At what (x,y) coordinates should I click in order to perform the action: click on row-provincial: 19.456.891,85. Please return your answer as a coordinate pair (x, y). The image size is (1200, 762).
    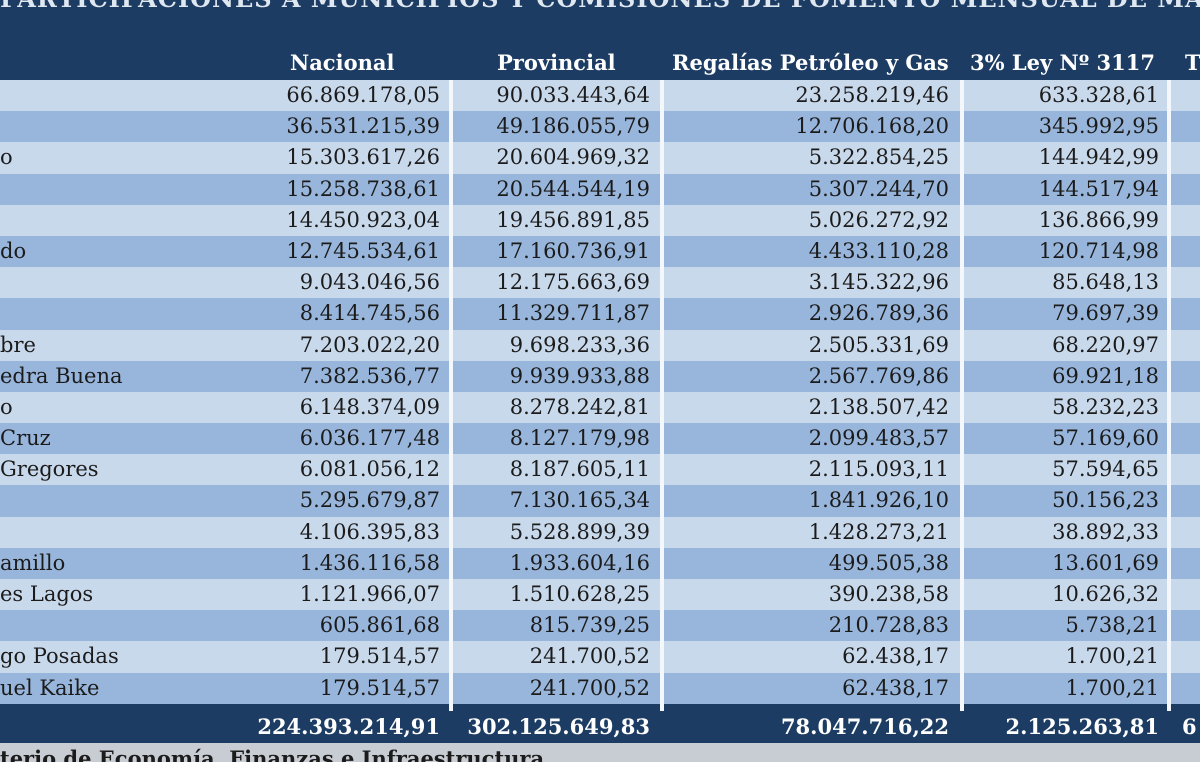
    Looking at the image, I should click on (573, 219).